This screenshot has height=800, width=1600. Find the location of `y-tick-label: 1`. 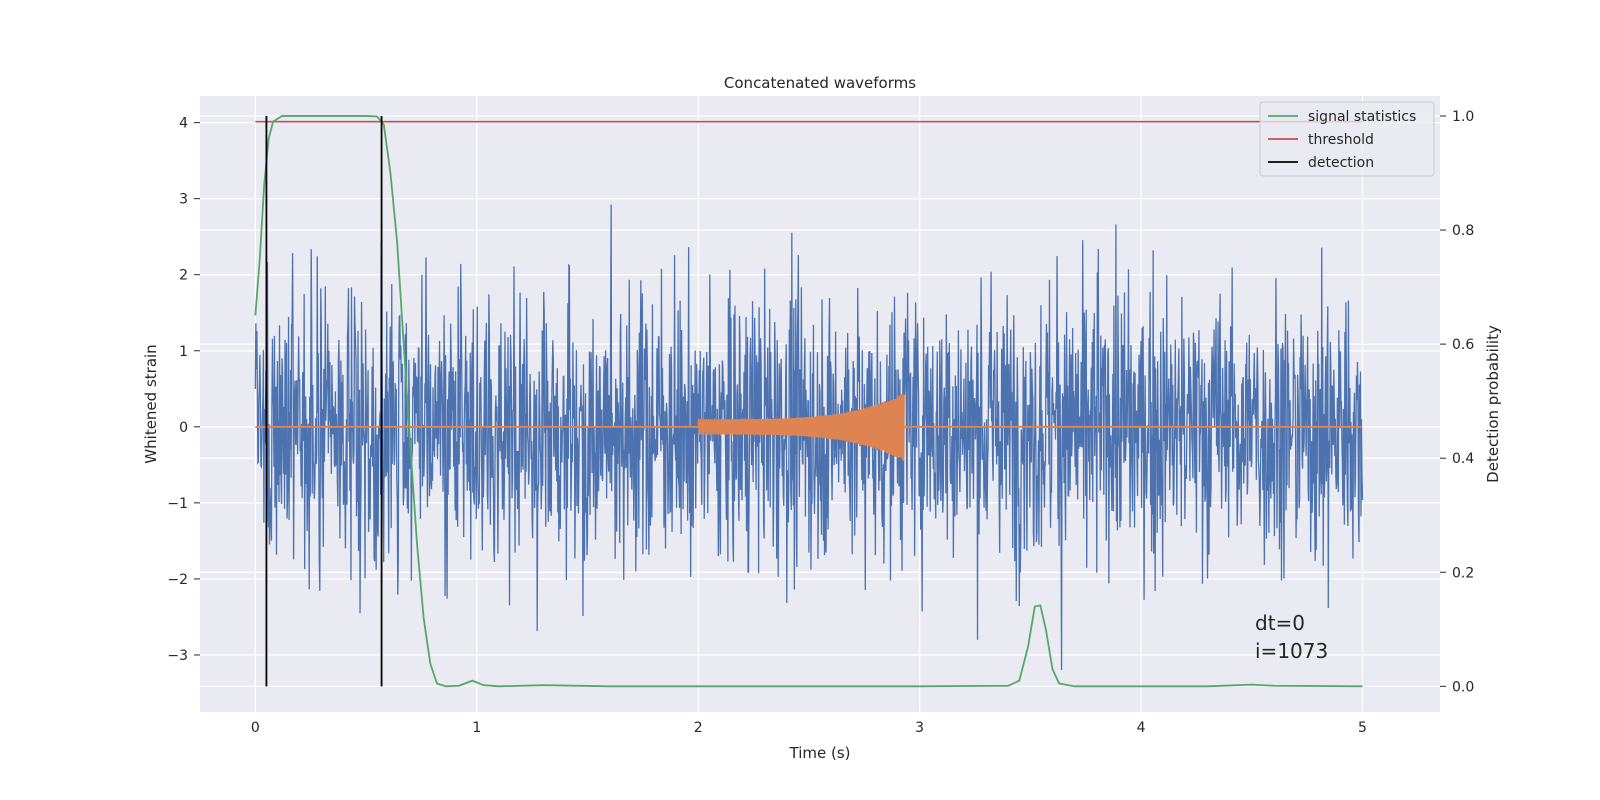

y-tick-label: 1 is located at coordinates (183, 352).